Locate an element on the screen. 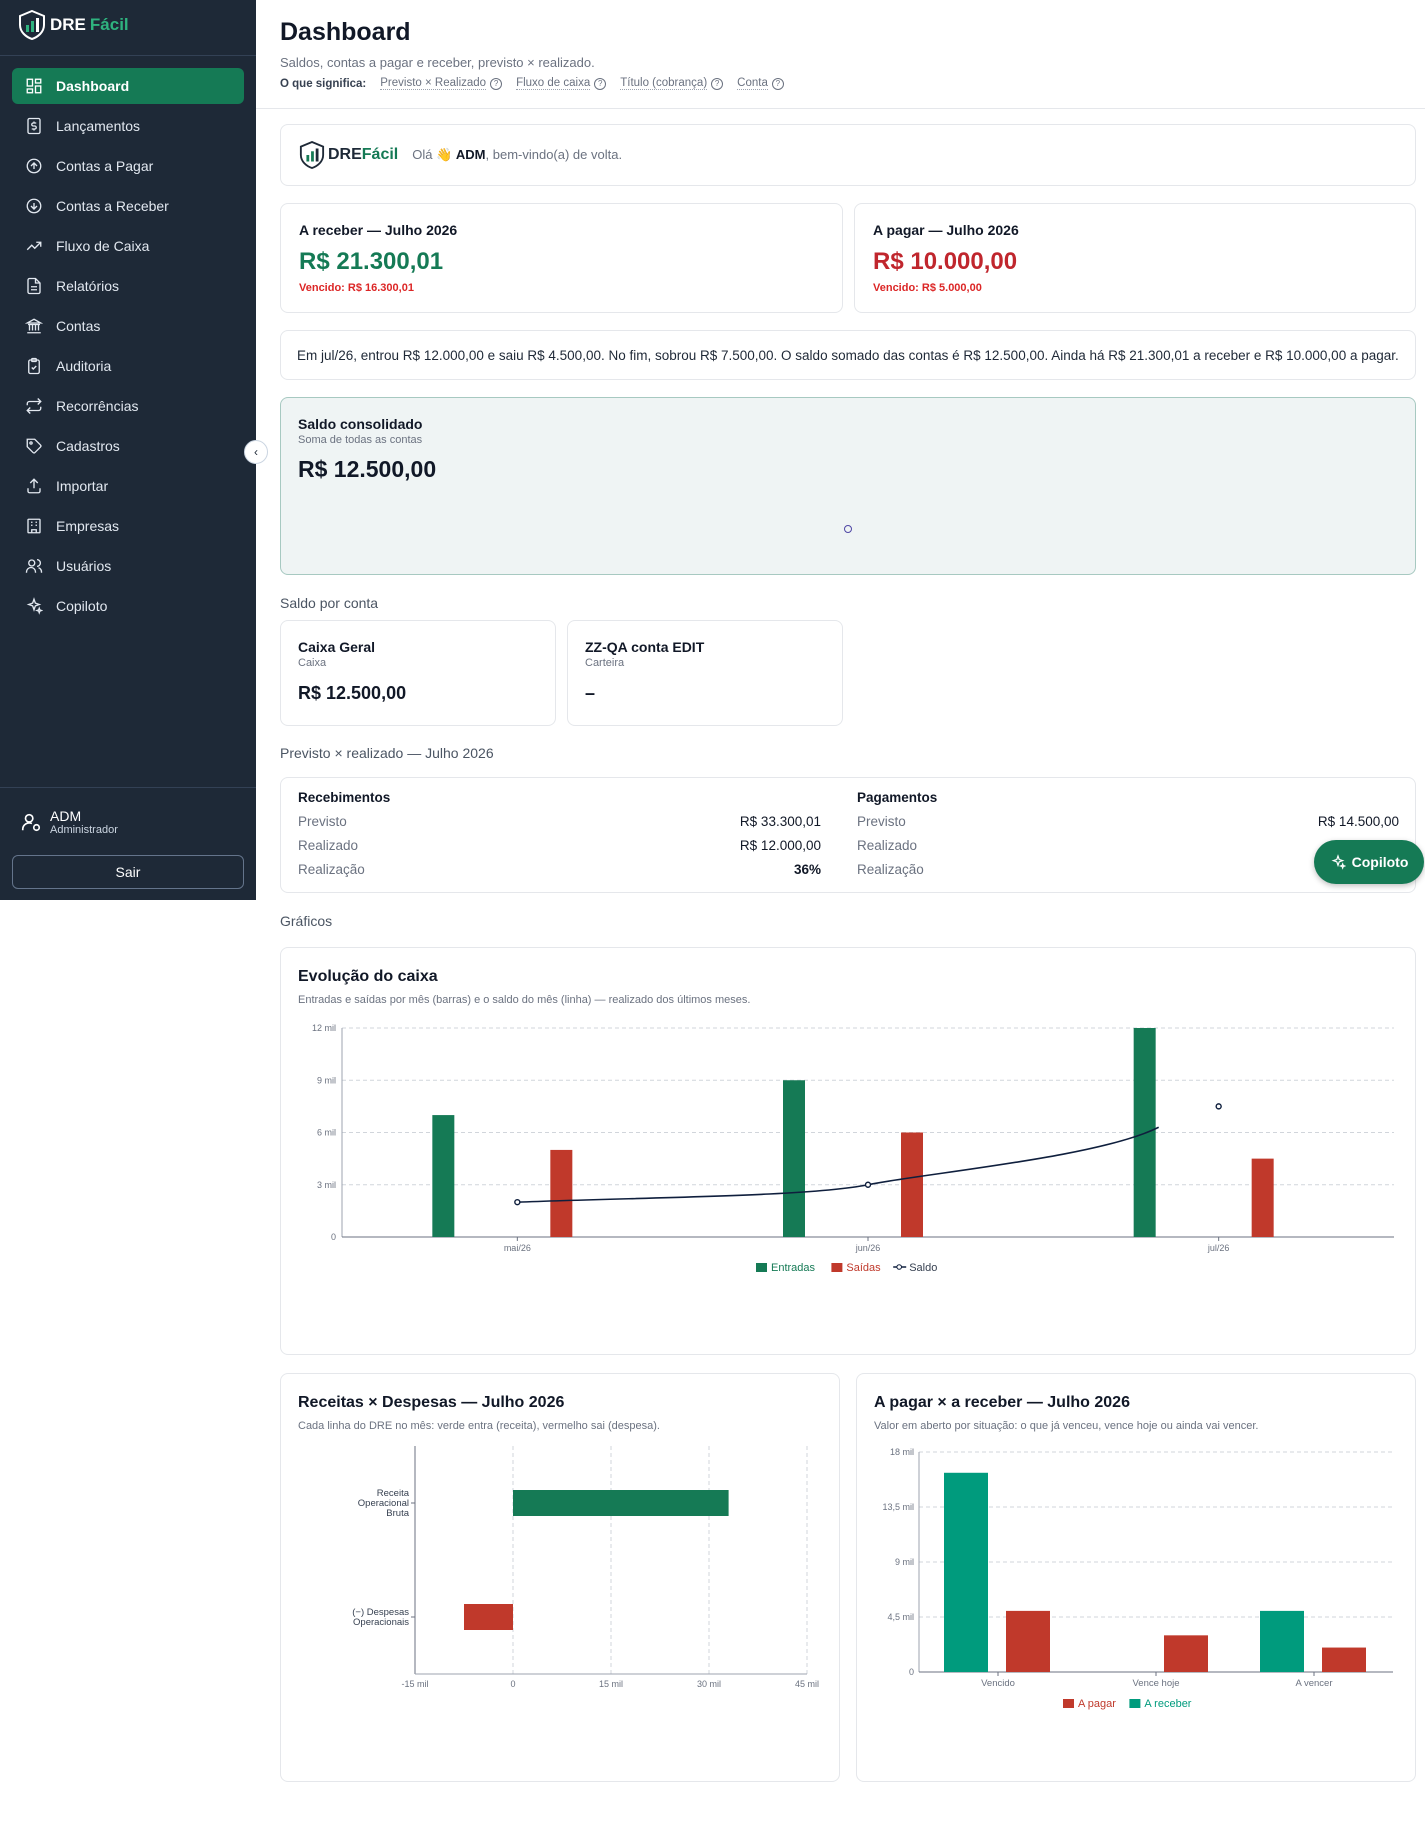  collapse-sidebar-button: ‹ is located at coordinates (256, 452).